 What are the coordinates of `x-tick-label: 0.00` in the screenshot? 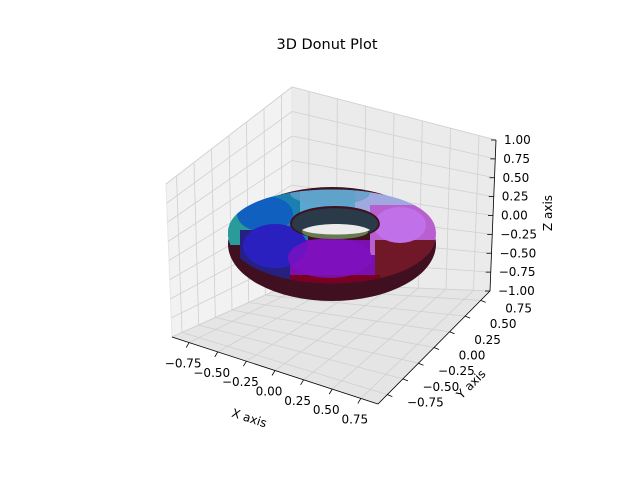 It's located at (269, 392).